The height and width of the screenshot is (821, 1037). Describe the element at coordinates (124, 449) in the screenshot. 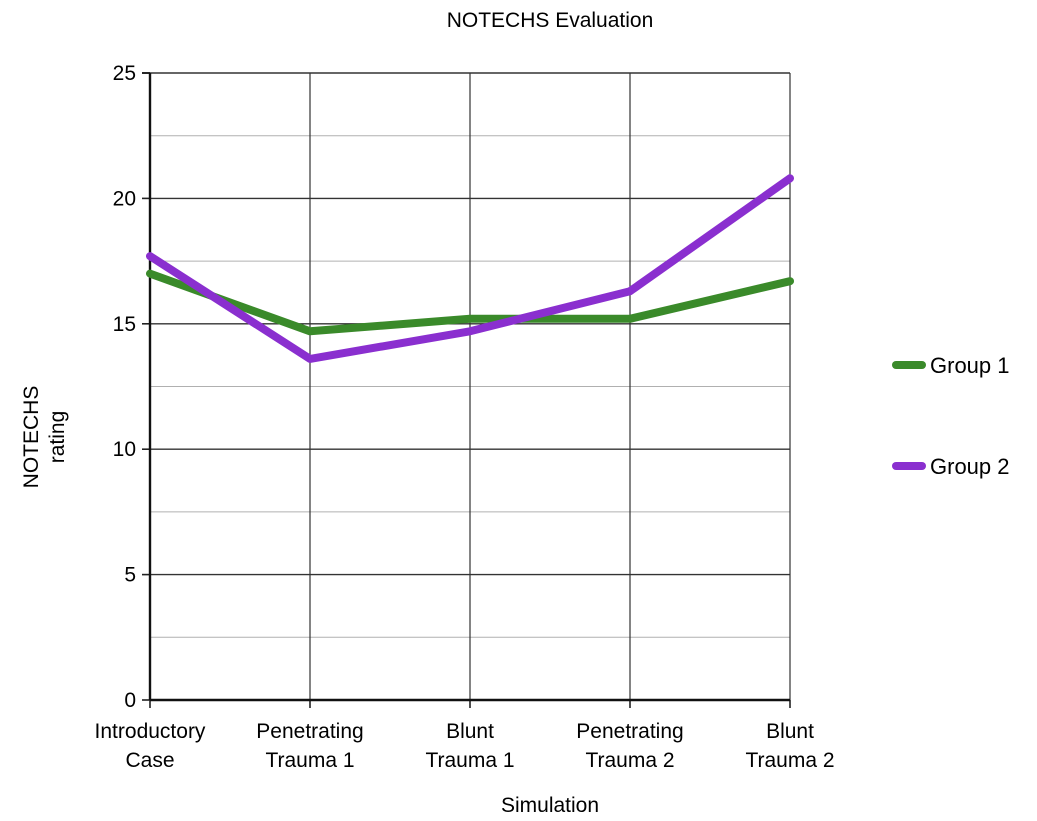

I see `y-tick-label: 10` at that location.